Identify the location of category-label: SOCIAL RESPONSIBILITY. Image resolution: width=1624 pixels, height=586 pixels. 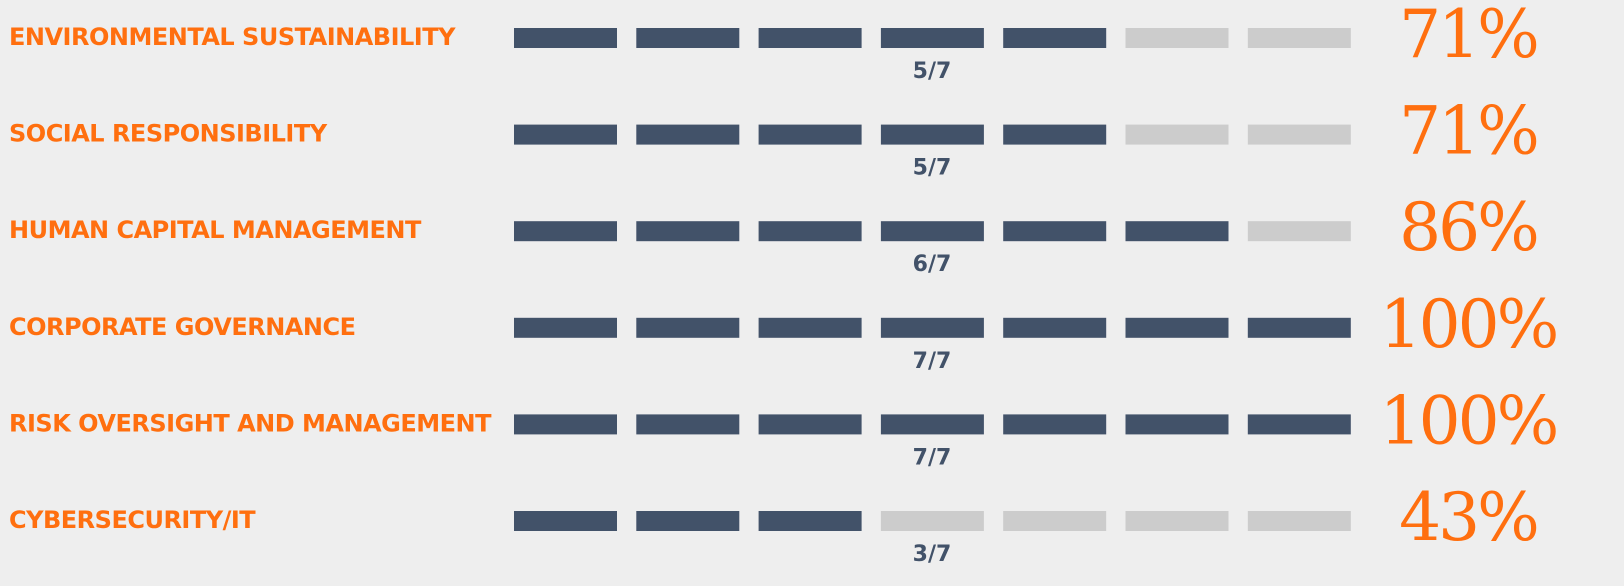
(168, 134).